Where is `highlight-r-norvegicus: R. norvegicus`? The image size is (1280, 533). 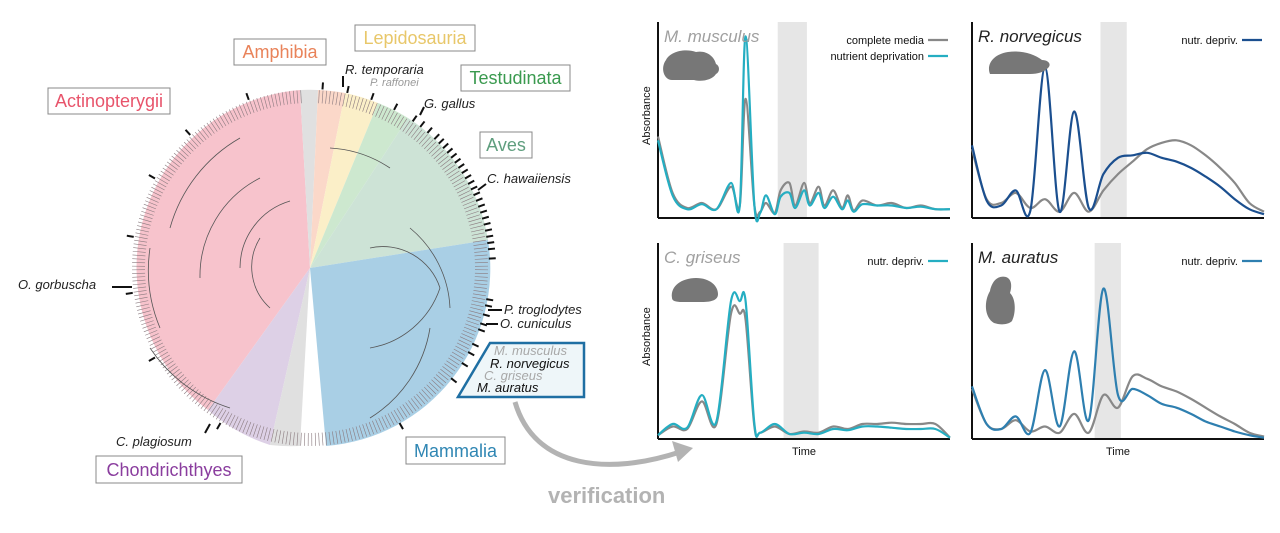
highlight-r-norvegicus: R. norvegicus is located at coordinates (530, 363).